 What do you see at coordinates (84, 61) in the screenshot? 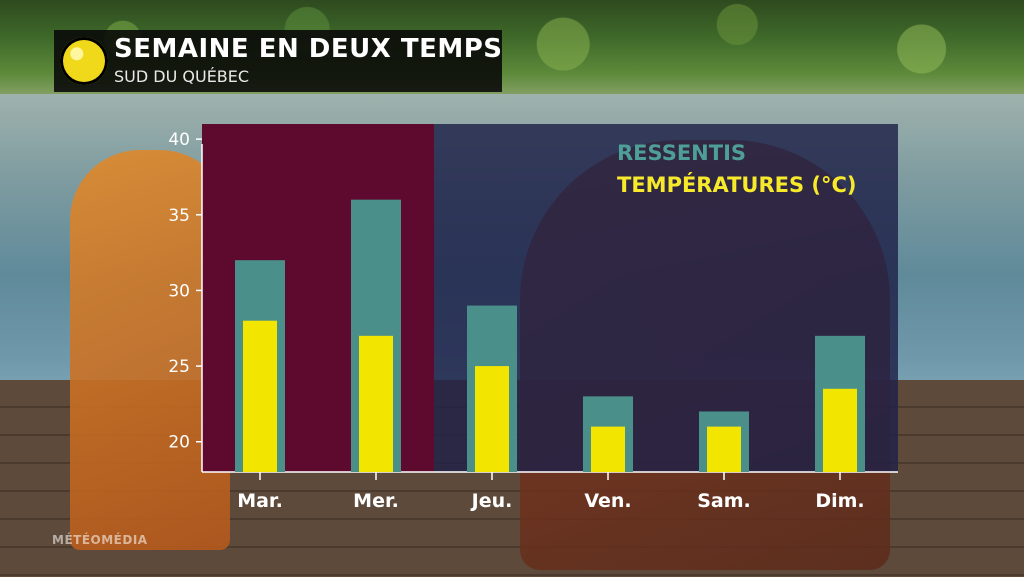
I see `meteomedia-logo-icon` at bounding box center [84, 61].